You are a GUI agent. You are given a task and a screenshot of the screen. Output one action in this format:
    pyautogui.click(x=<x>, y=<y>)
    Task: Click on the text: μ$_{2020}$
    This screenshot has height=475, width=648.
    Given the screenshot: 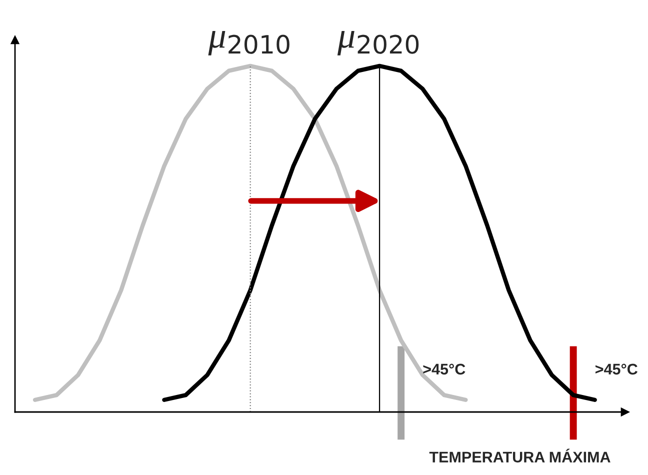 What is the action you would take?
    pyautogui.click(x=378, y=43)
    